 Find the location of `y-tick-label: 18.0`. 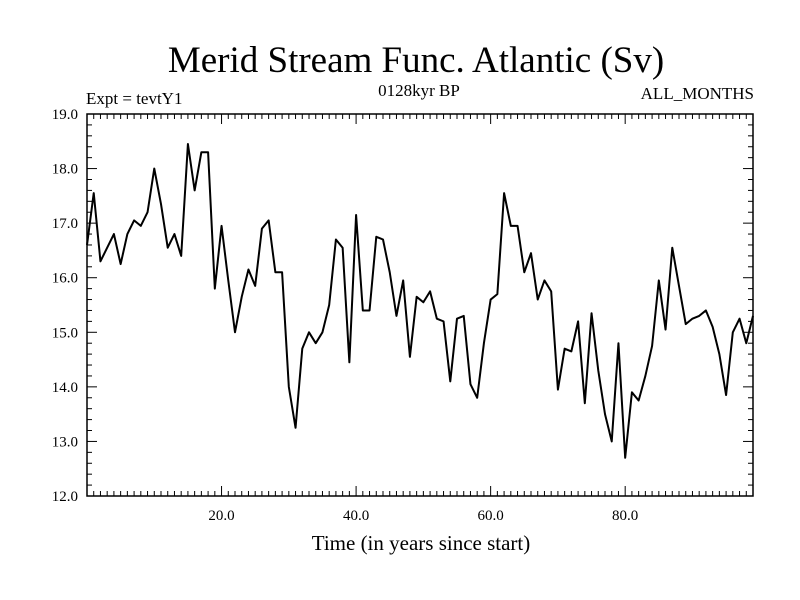

y-tick-label: 18.0 is located at coordinates (65, 170).